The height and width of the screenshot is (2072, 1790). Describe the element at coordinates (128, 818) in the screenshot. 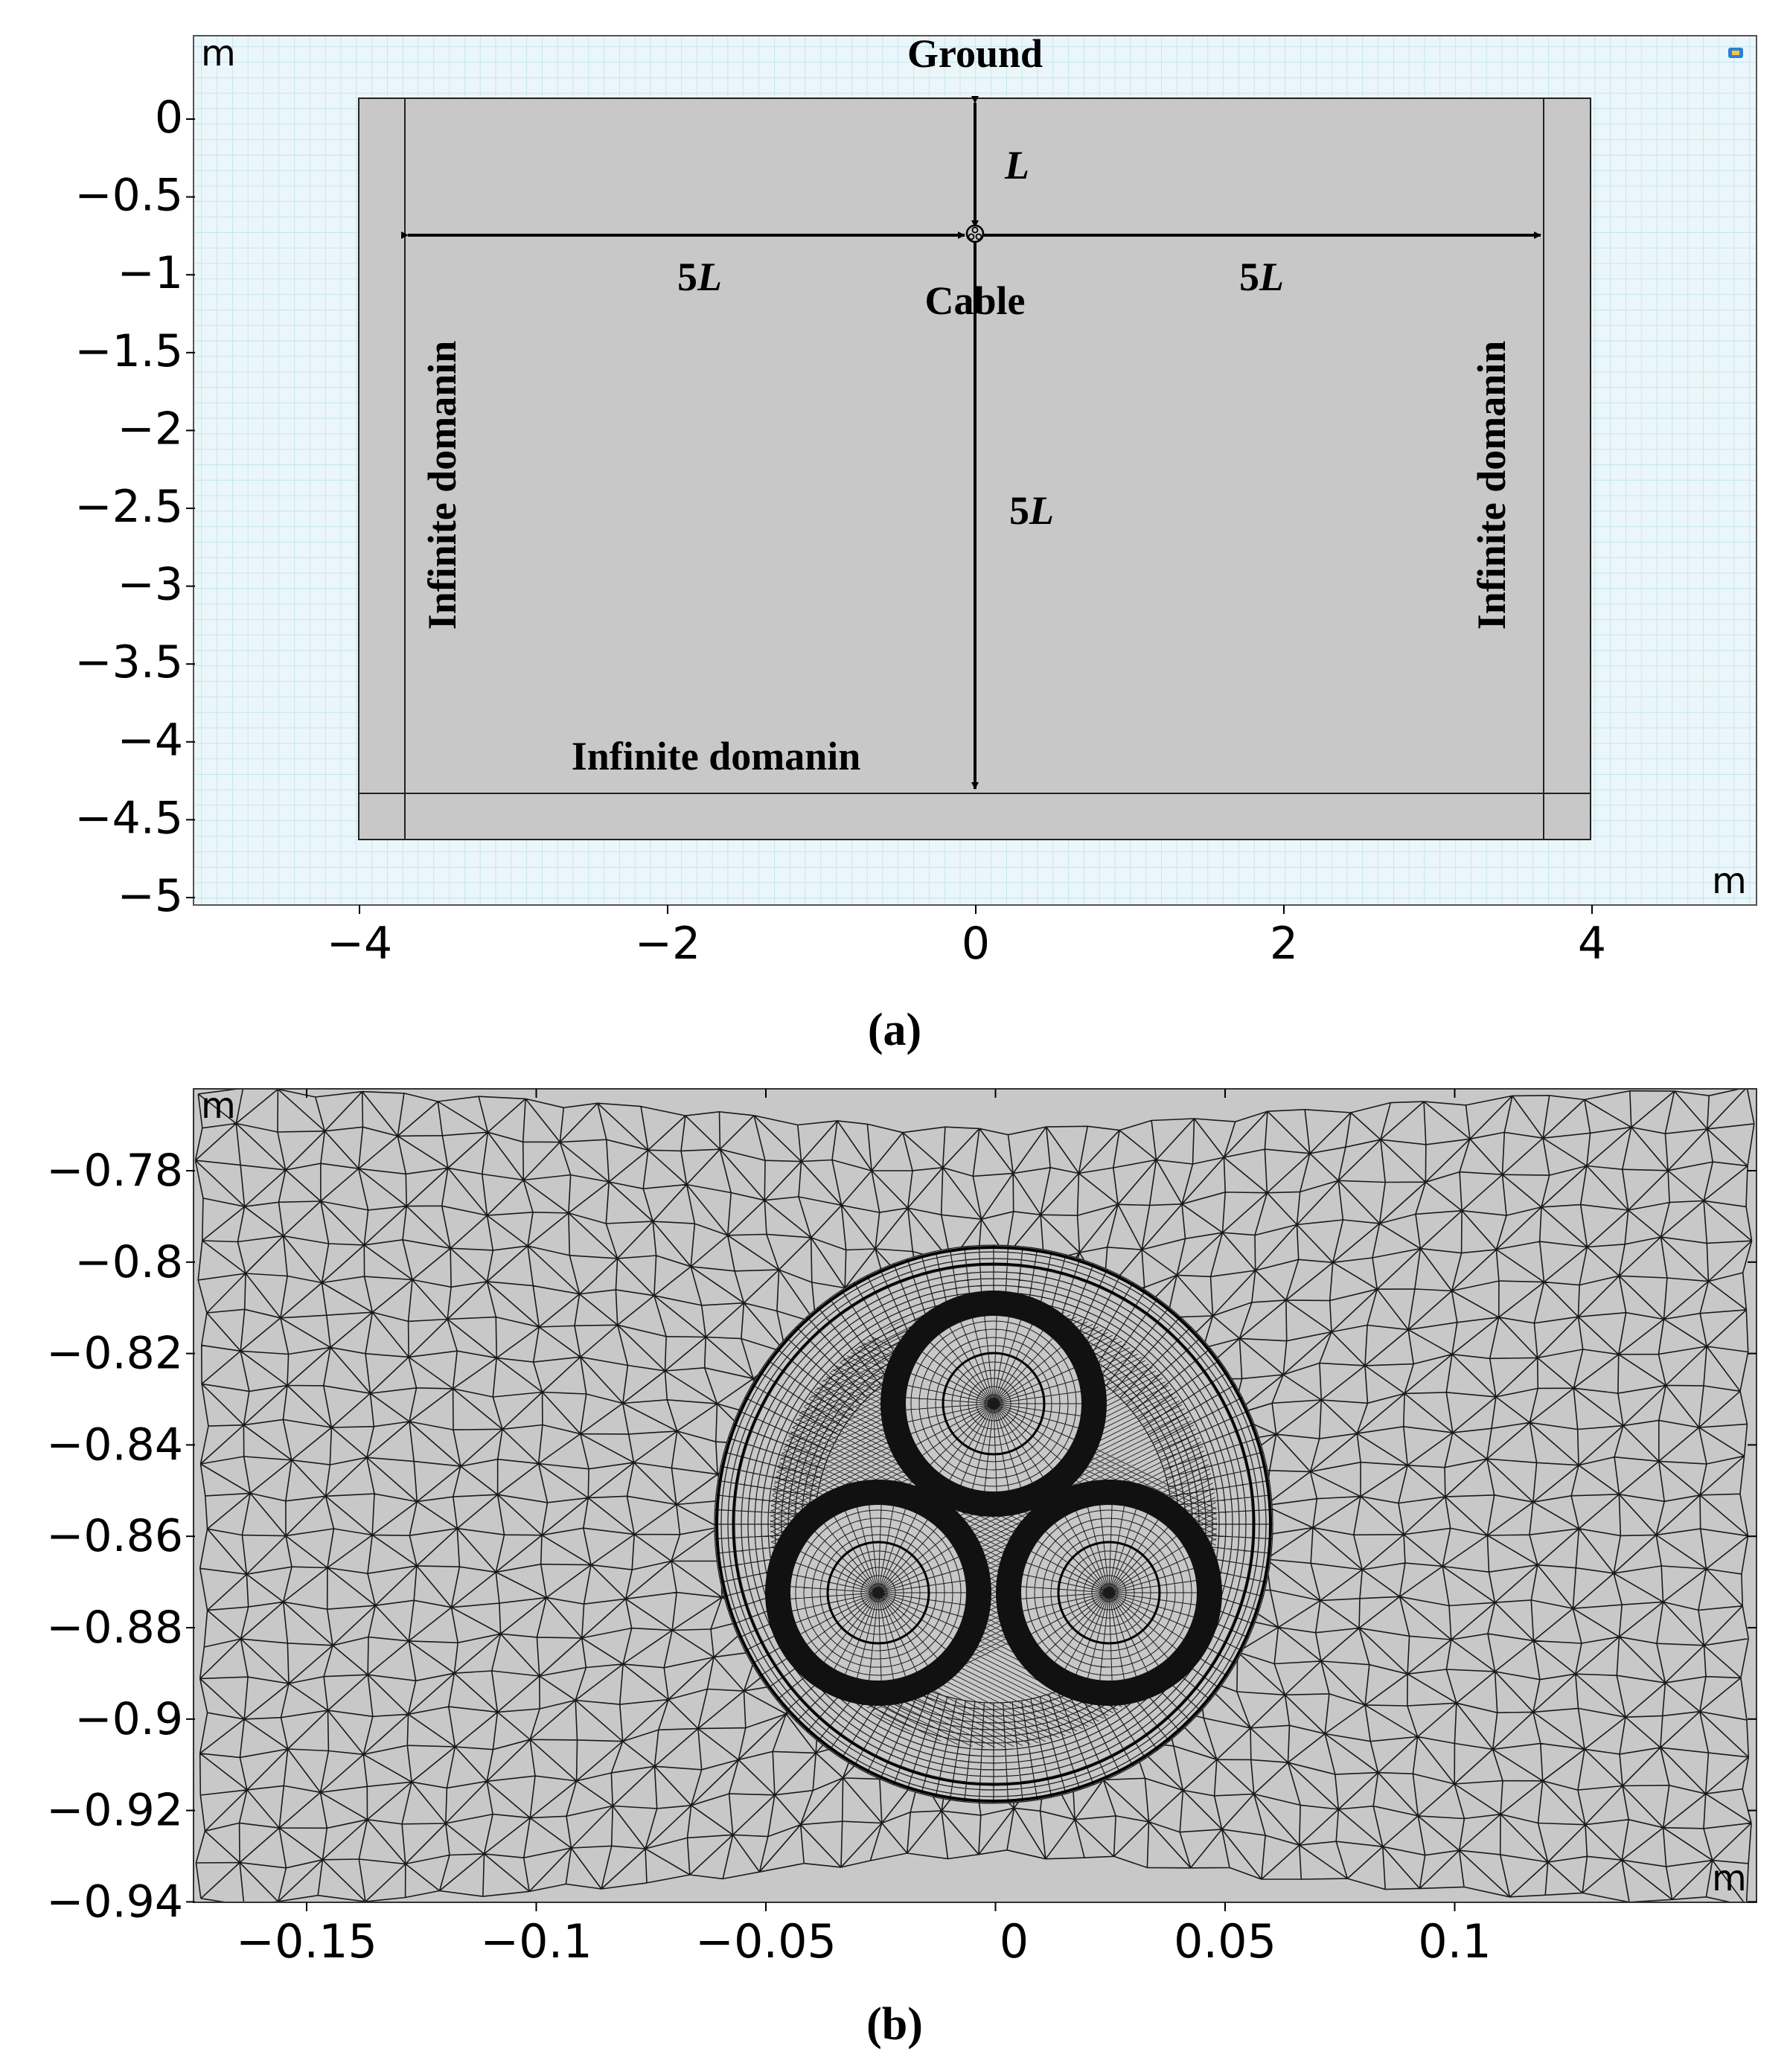

I see `y-tick-label: −4.5` at that location.